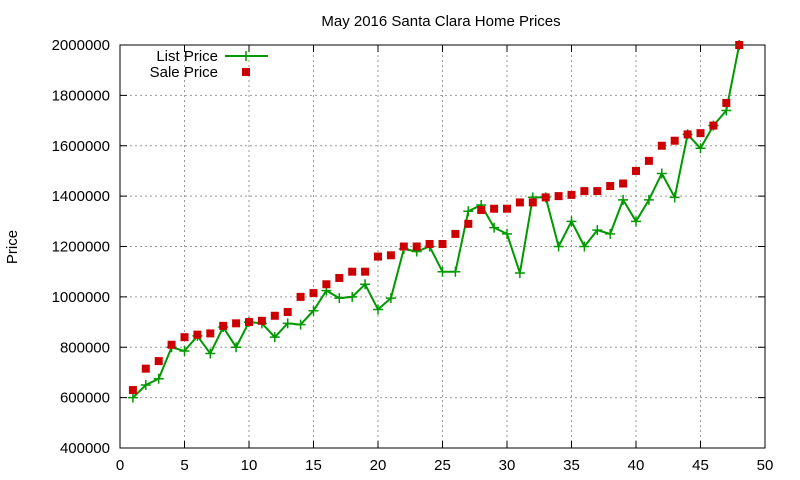 The height and width of the screenshot is (480, 800). I want to click on y-tick-label: 1200000, so click(81, 247).